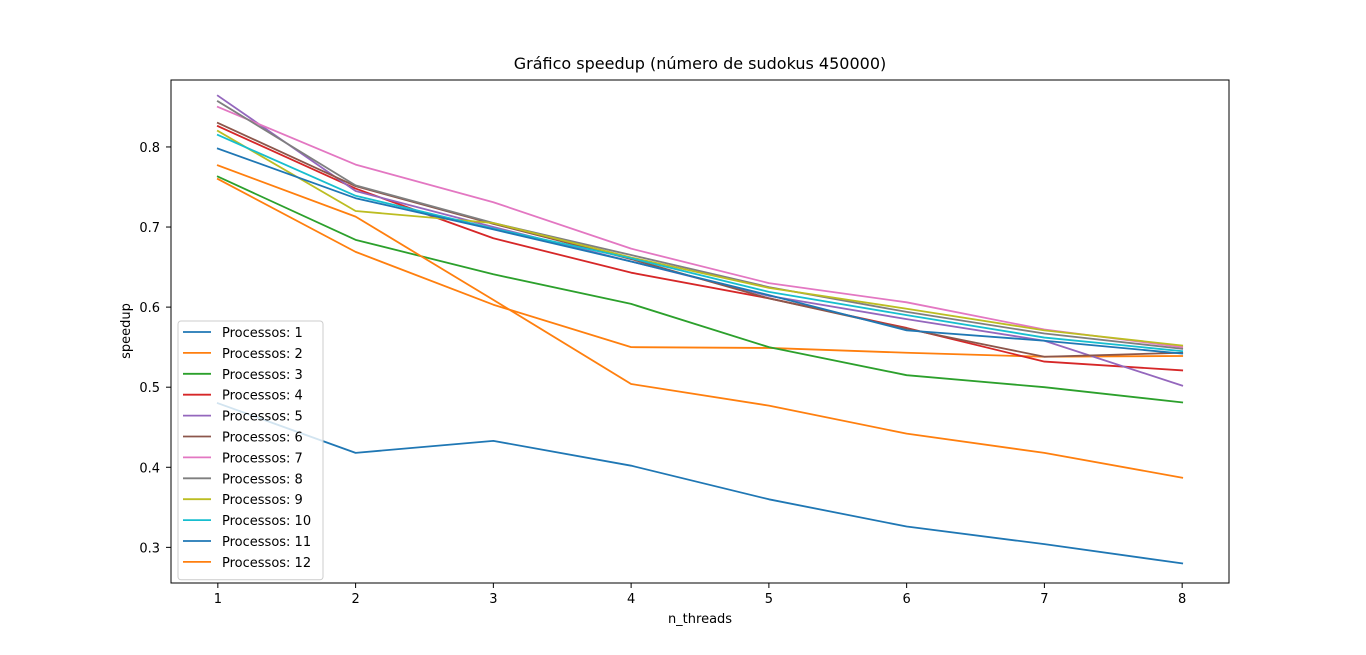 This screenshot has width=1366, height=655. What do you see at coordinates (149, 548) in the screenshot?
I see `y-tick-label: 0.3` at bounding box center [149, 548].